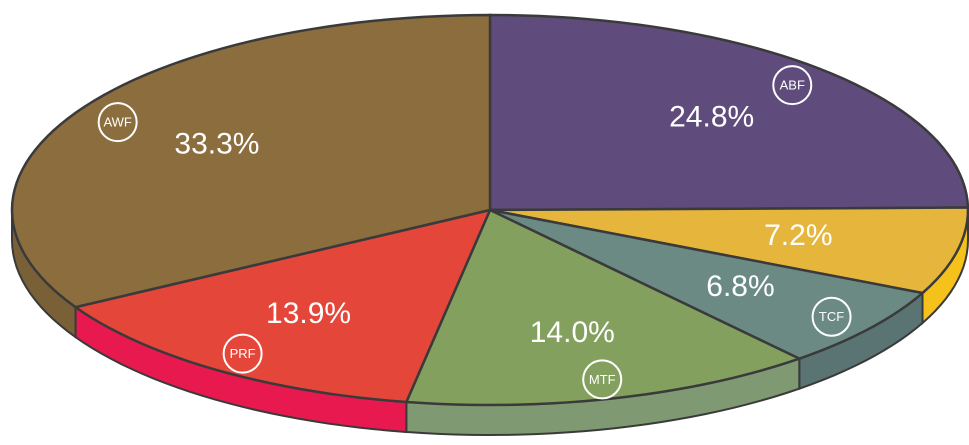 The height and width of the screenshot is (445, 969). I want to click on value-label: 7.2%, so click(798, 235).